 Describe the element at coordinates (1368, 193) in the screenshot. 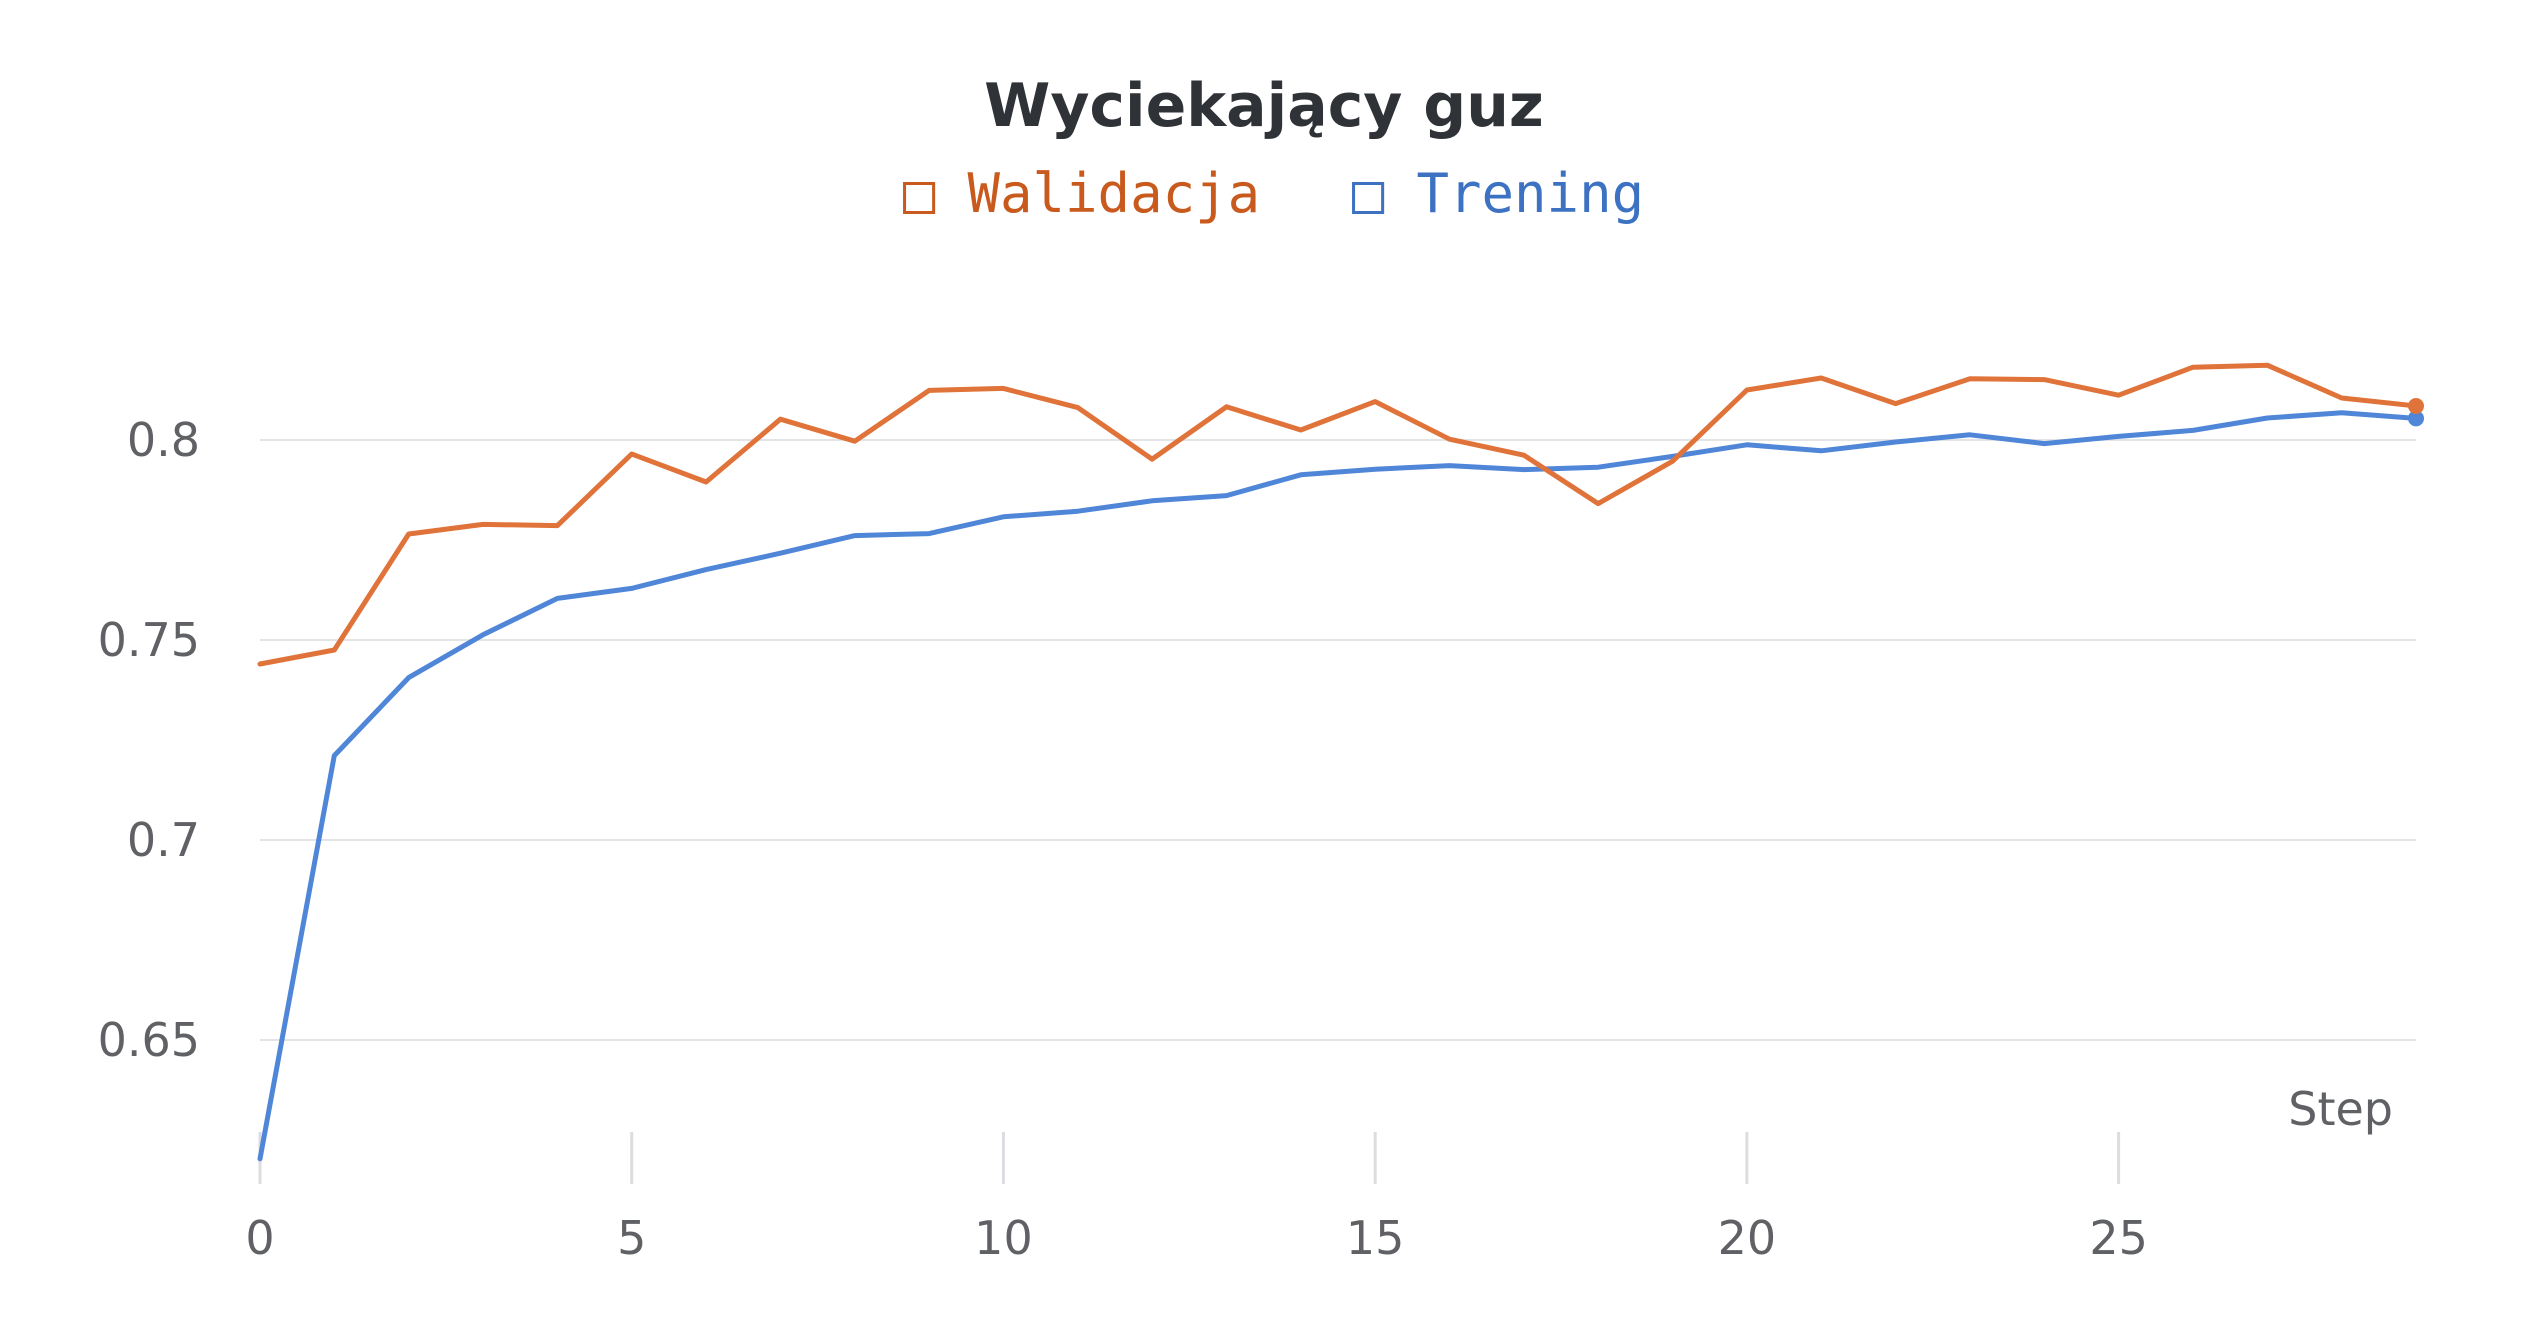

I see `legend-trening-marker: □` at that location.